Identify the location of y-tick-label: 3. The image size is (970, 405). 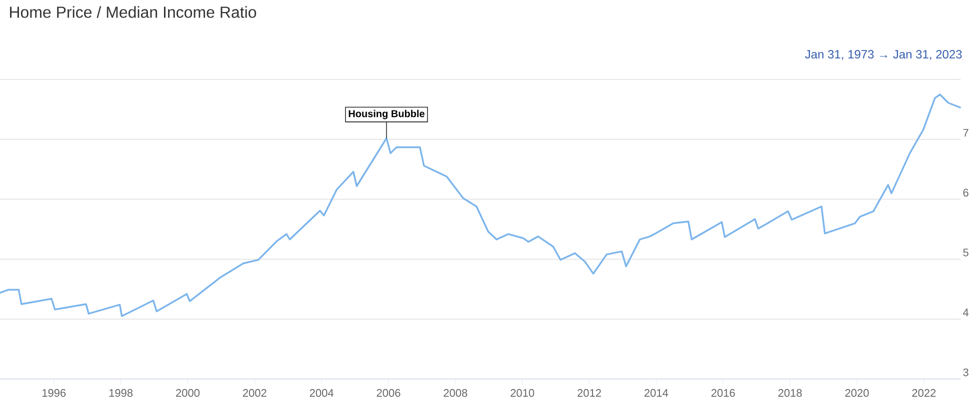
(965, 372).